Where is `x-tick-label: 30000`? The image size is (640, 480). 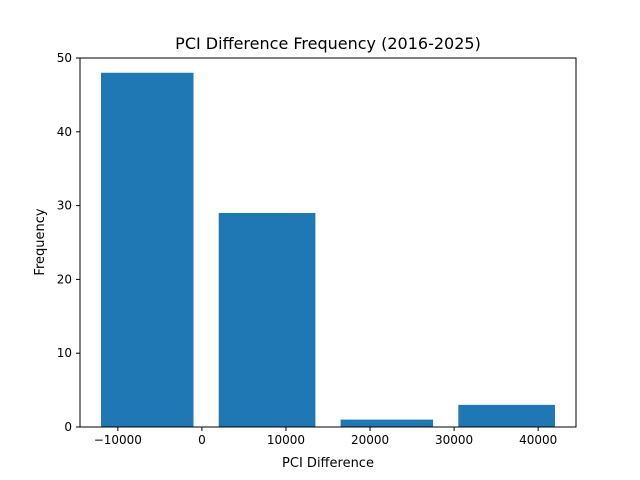 x-tick-label: 30000 is located at coordinates (454, 440).